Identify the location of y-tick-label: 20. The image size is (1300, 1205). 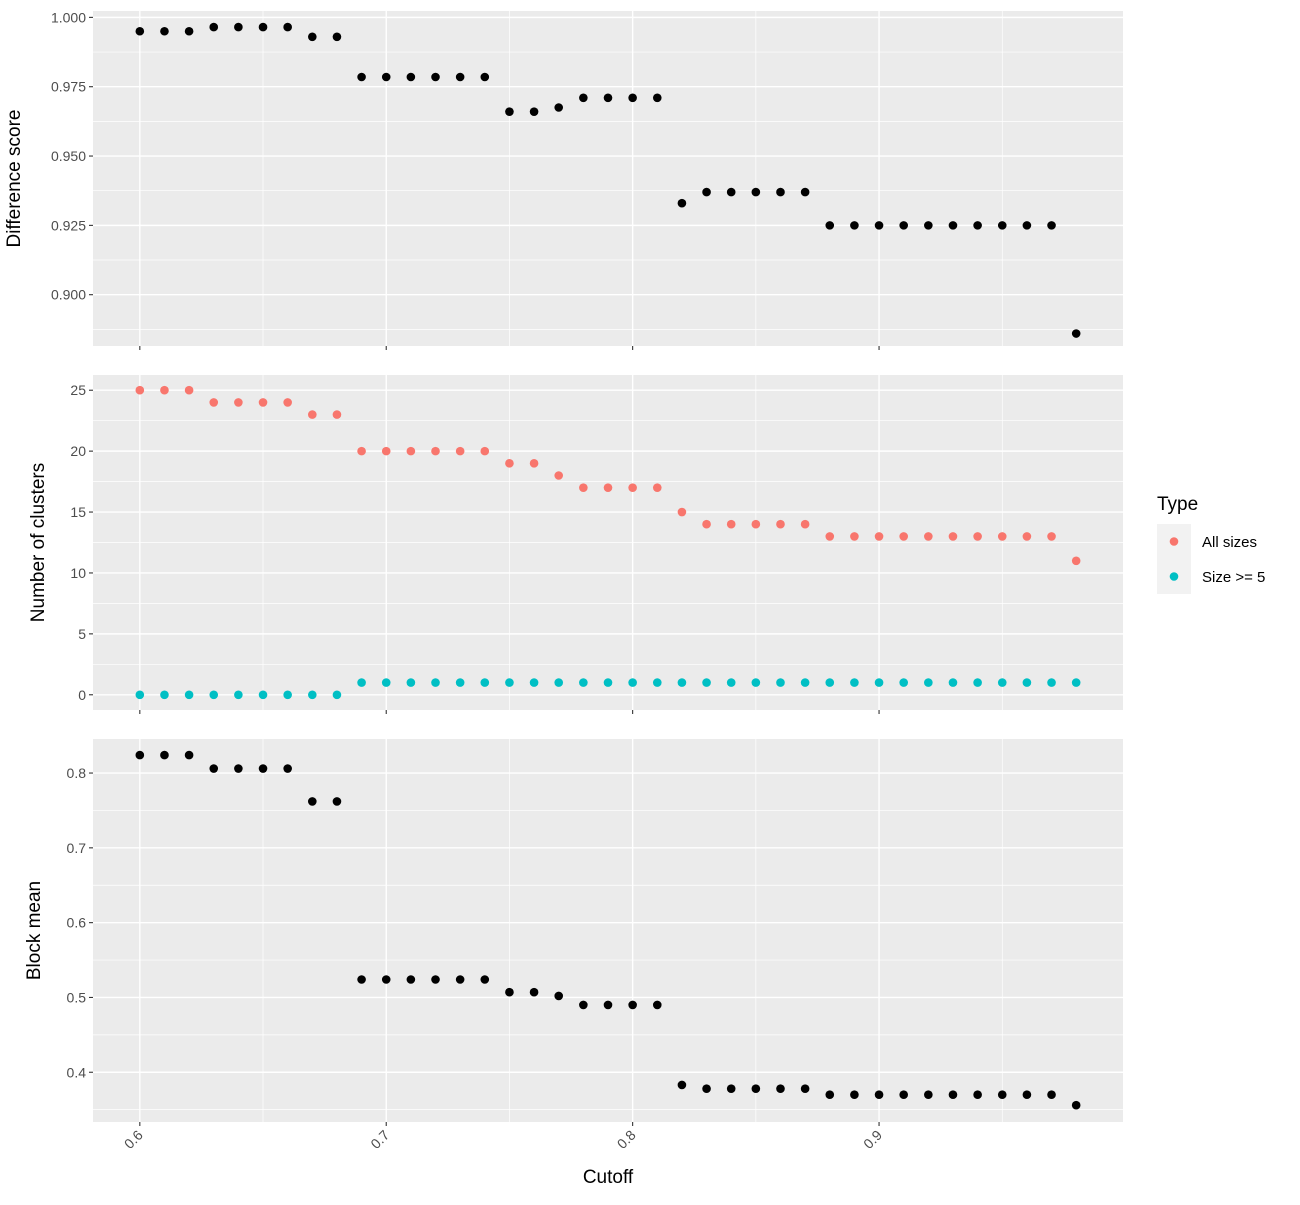
(78, 451).